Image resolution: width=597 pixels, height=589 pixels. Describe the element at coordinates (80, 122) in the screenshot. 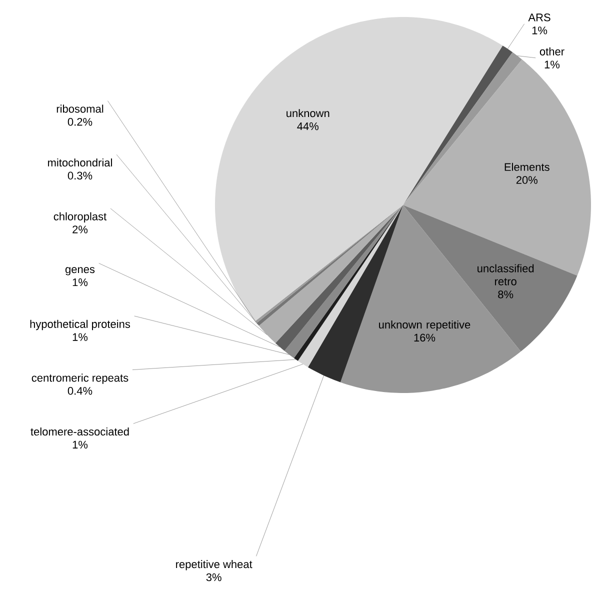

I see `data-label: 0.2%` at that location.